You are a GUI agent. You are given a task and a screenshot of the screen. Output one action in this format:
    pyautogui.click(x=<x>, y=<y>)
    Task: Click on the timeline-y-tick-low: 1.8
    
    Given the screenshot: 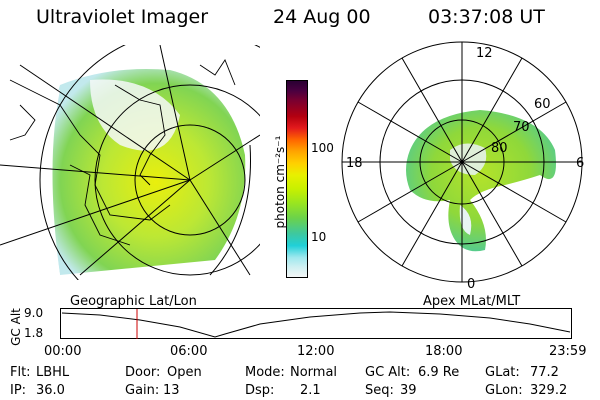 What is the action you would take?
    pyautogui.click(x=34, y=333)
    